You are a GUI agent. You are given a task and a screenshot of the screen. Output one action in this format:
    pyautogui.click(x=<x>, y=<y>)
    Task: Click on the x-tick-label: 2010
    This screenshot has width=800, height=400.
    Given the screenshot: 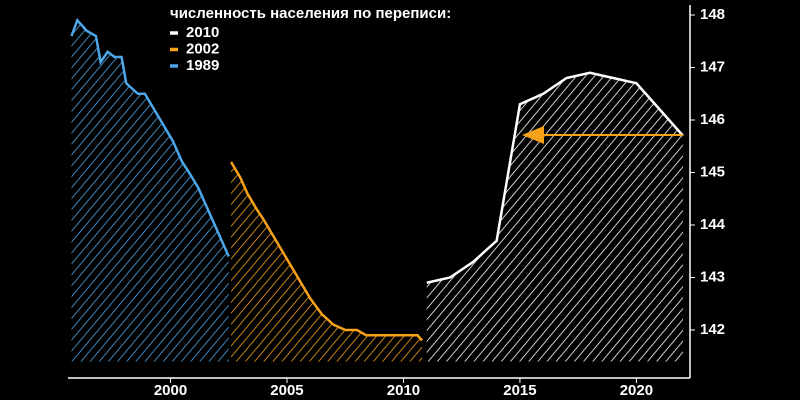 What is the action you would take?
    pyautogui.click(x=403, y=390)
    